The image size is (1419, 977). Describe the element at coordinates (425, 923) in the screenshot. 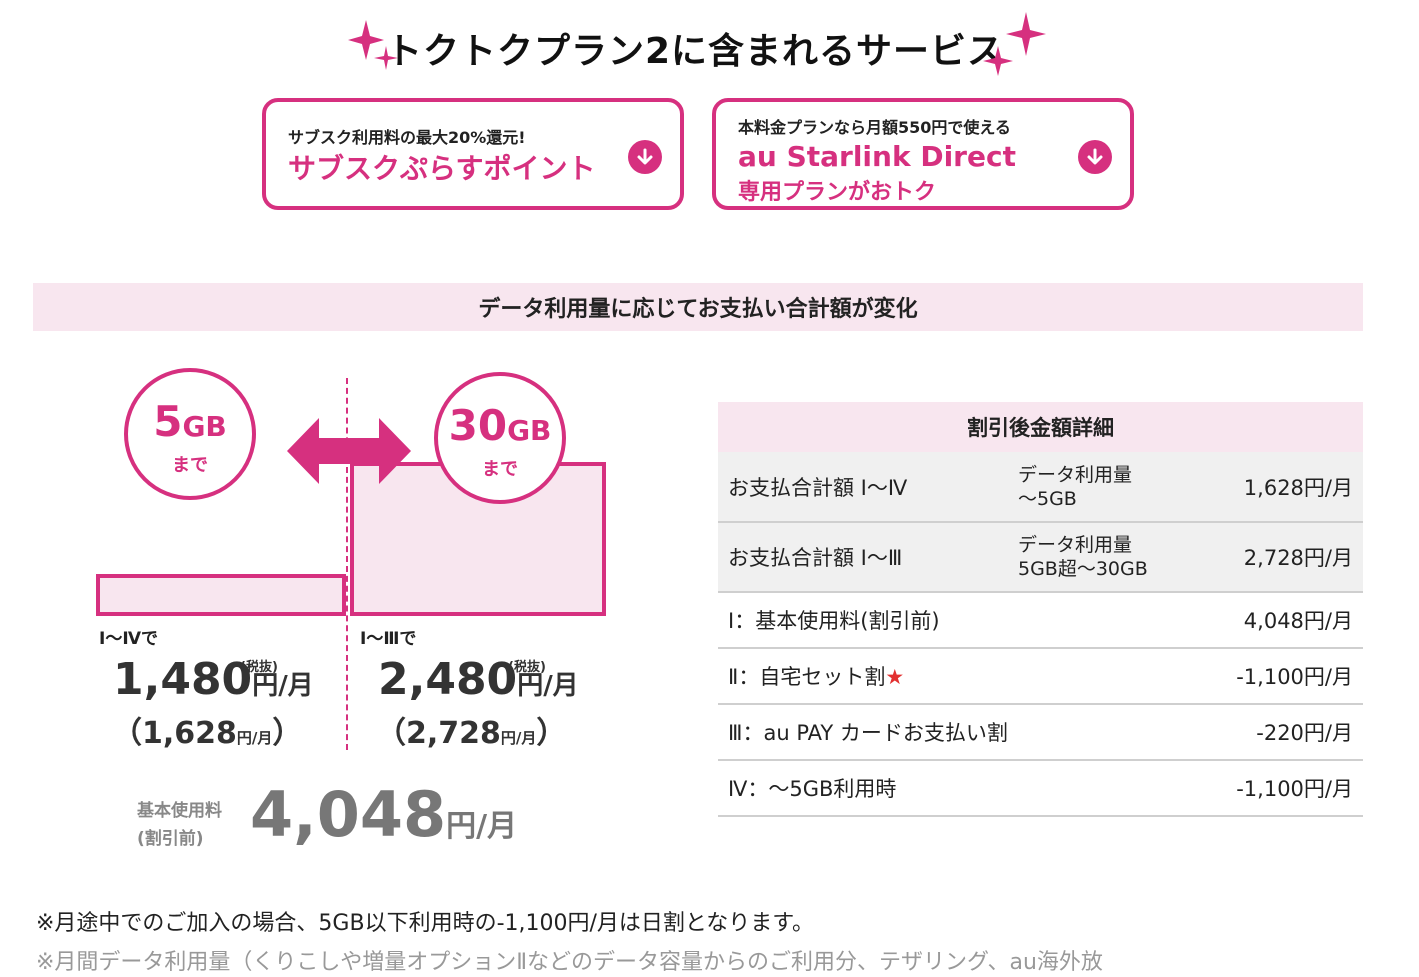

I see `footnote-1: ※月途中でのご加入の場合、5GB以下利用時の-1,100円/月は日割となります。` at that location.